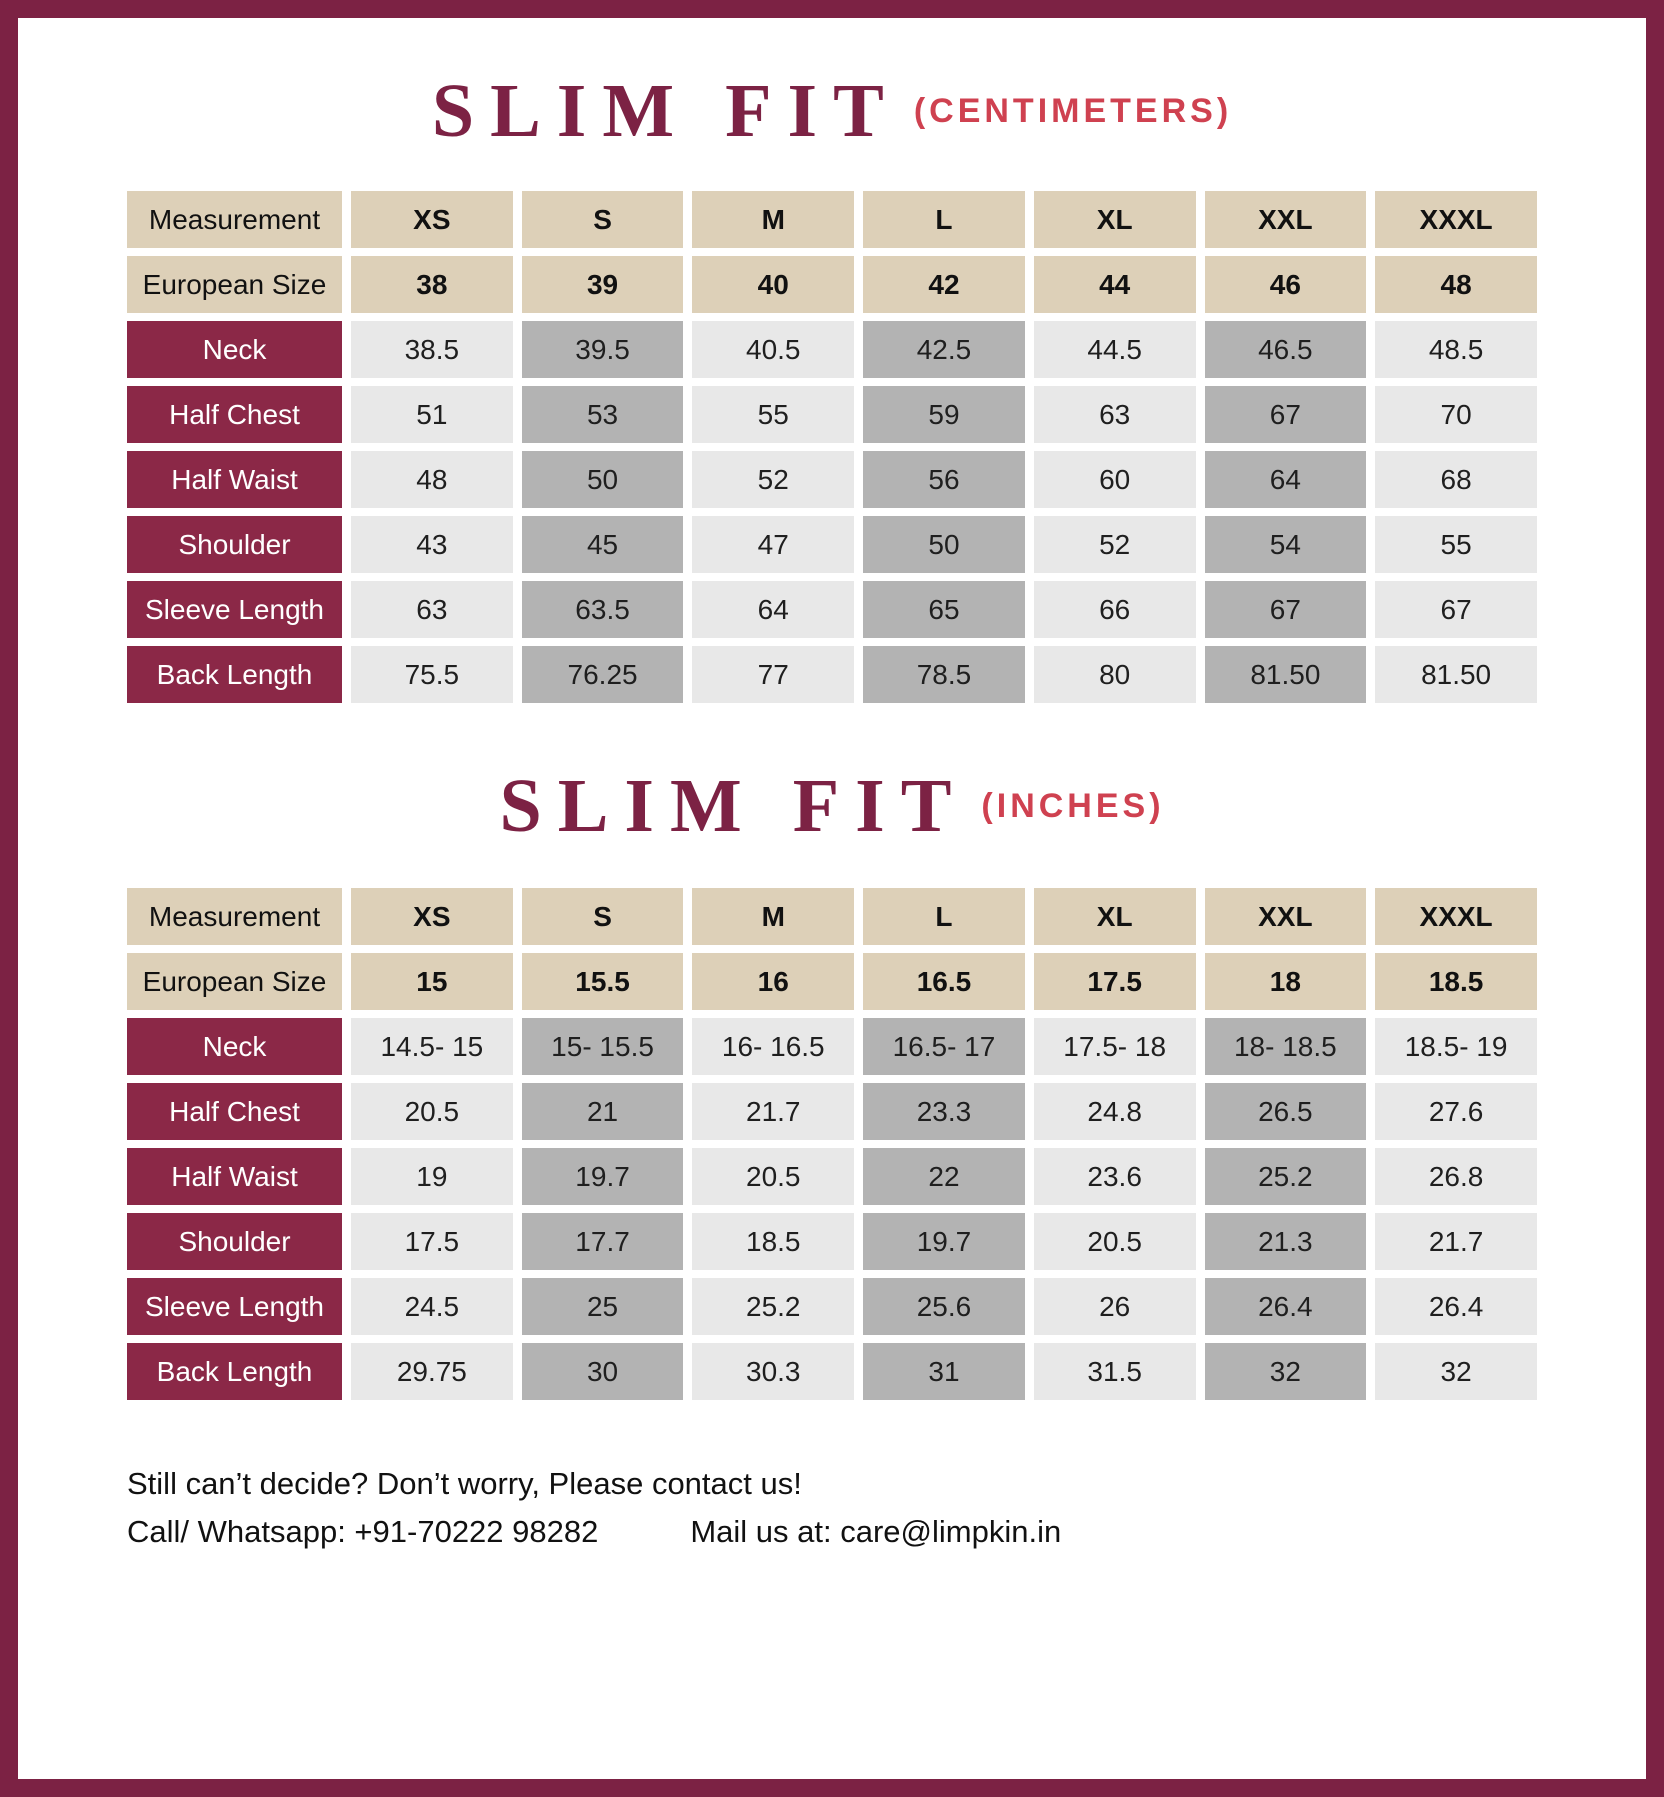 The image size is (1664, 1797). I want to click on table-row: Back Length 29.75 30 30.3 31 31.5 32 32, so click(832, 1371).